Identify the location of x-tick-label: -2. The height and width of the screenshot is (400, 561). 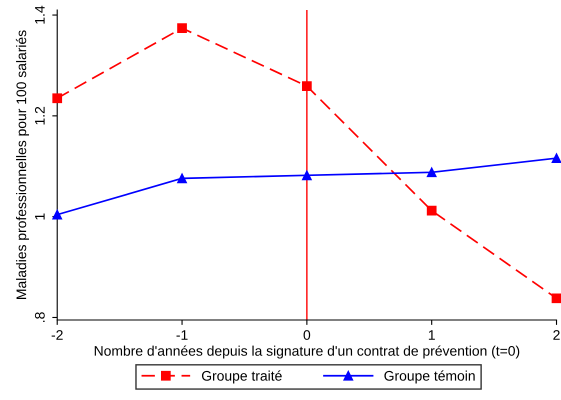
(57, 335).